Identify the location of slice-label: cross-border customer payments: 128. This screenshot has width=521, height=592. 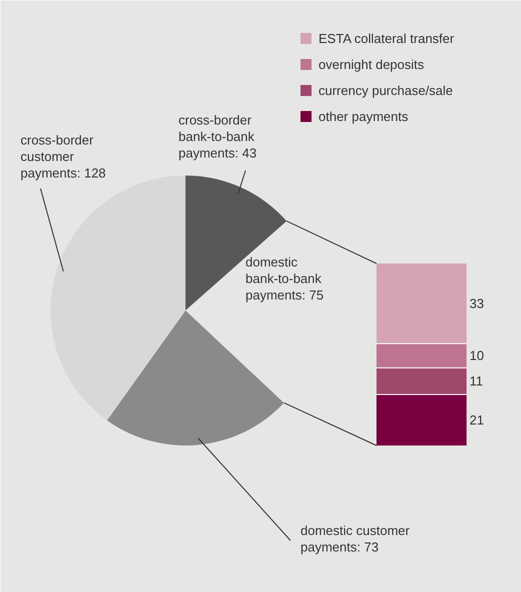
(63, 156).